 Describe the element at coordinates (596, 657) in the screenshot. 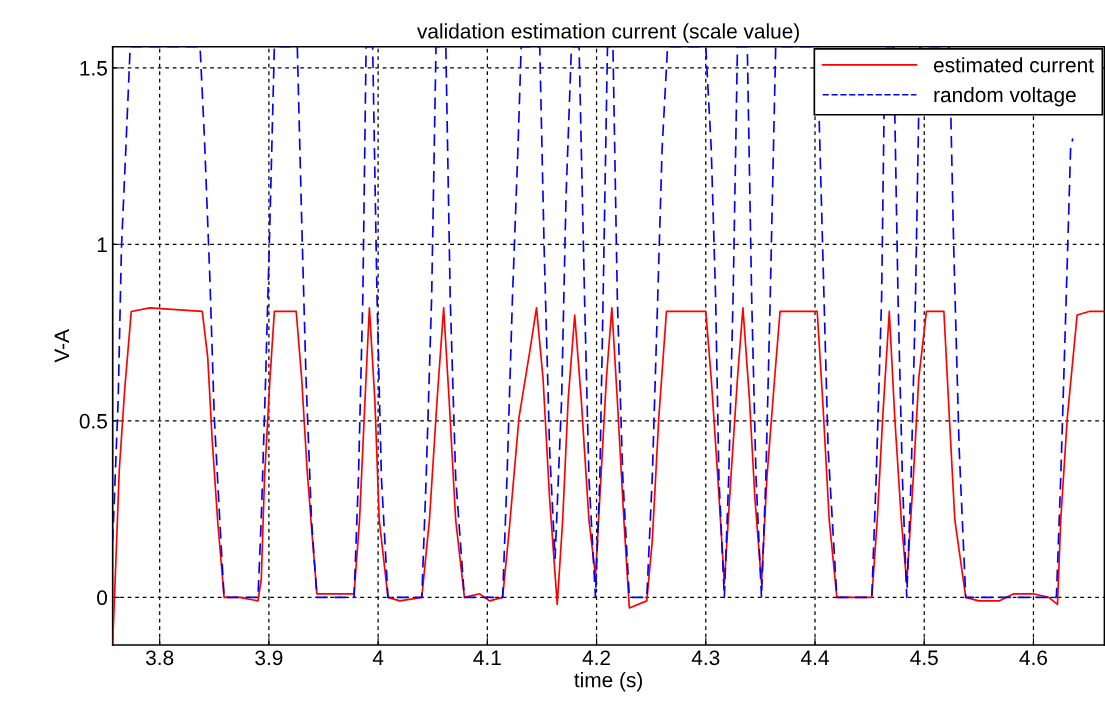

I see `x-tick-label: 4.2` at that location.